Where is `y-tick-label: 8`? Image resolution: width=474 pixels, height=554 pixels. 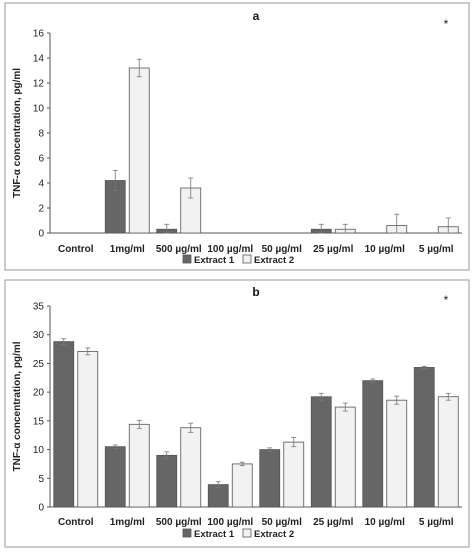
y-tick-label: 8 is located at coordinates (41, 134).